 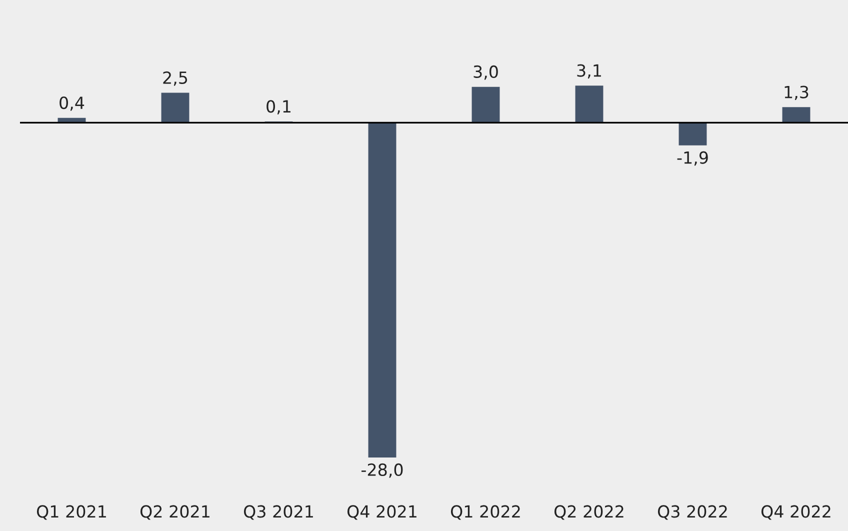 I want to click on data-label: -28,0, so click(x=382, y=470).